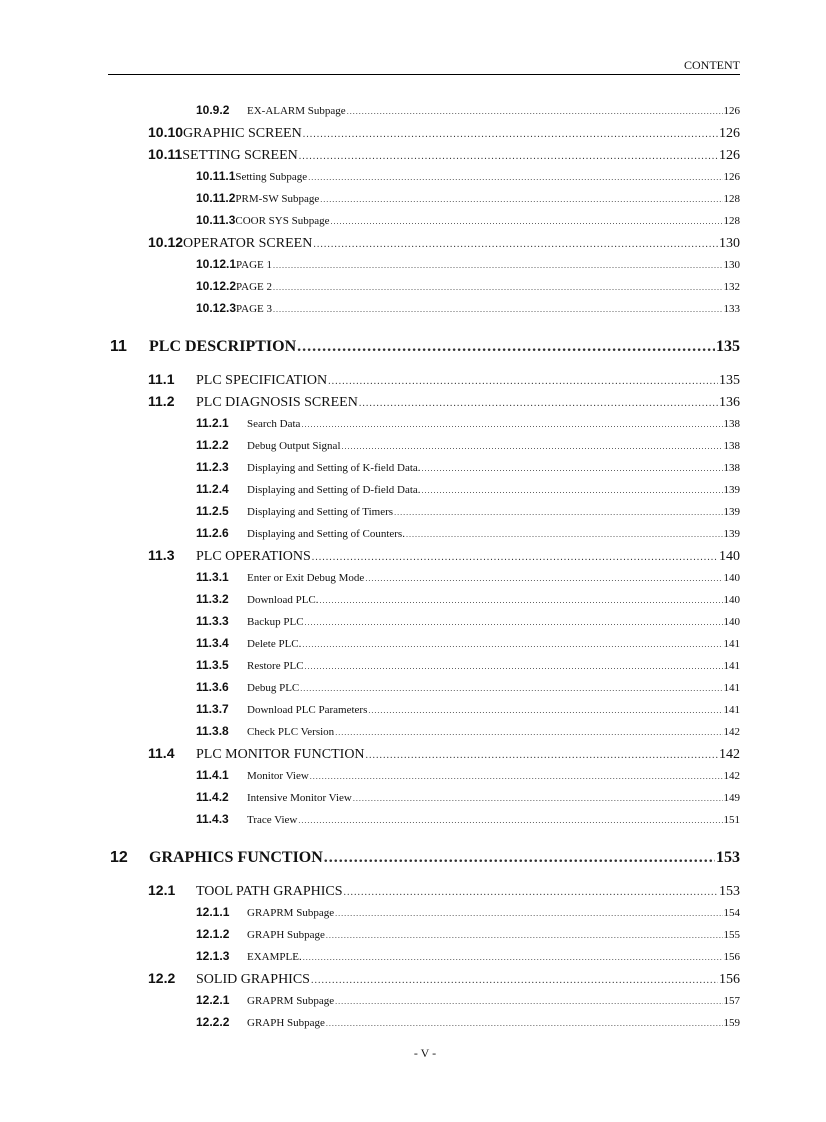 The height and width of the screenshot is (1122, 826). What do you see at coordinates (732, 287) in the screenshot?
I see `toc-entry-page: 132` at bounding box center [732, 287].